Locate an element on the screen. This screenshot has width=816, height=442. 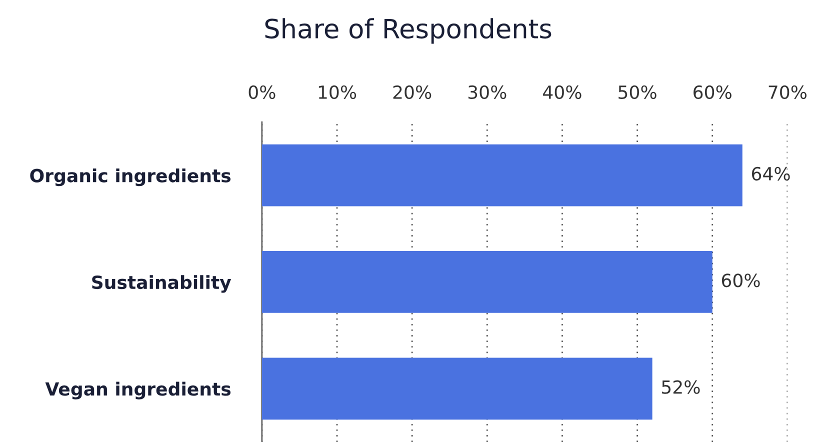
x-tick-label: 50% is located at coordinates (637, 92).